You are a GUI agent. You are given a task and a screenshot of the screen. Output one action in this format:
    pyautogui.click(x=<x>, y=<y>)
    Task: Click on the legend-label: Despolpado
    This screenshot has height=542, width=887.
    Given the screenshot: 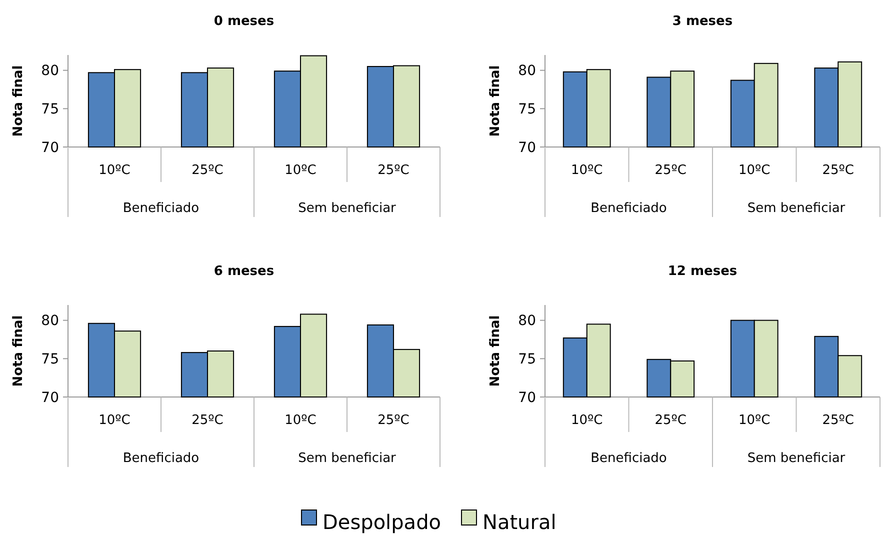 What is the action you would take?
    pyautogui.click(x=381, y=522)
    